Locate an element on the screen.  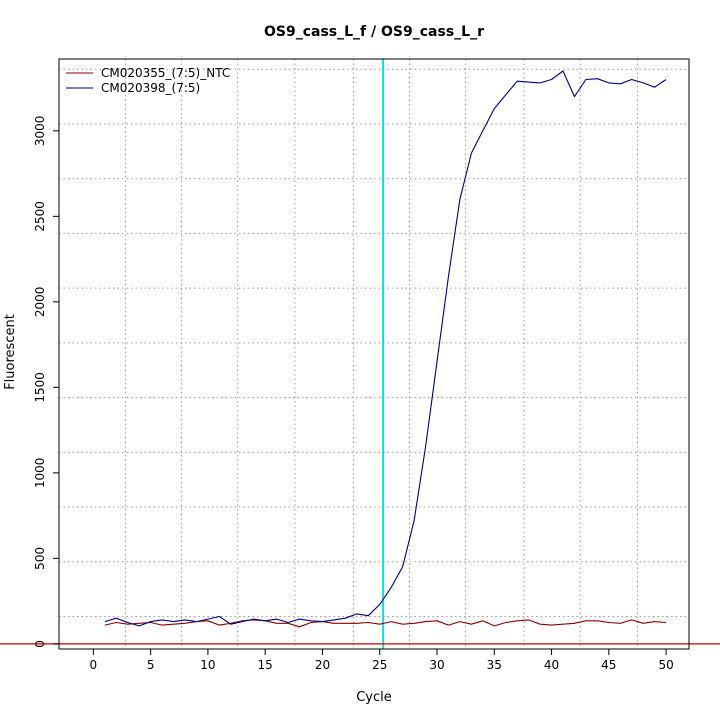
y-tick-label: 500 is located at coordinates (40, 558).